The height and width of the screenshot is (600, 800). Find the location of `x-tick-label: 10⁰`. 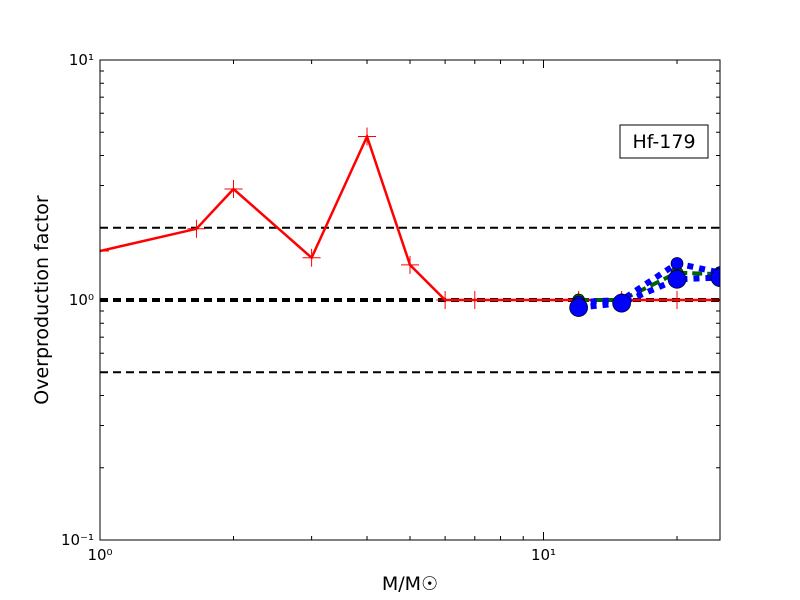

x-tick-label: 10⁰ is located at coordinates (99, 555).